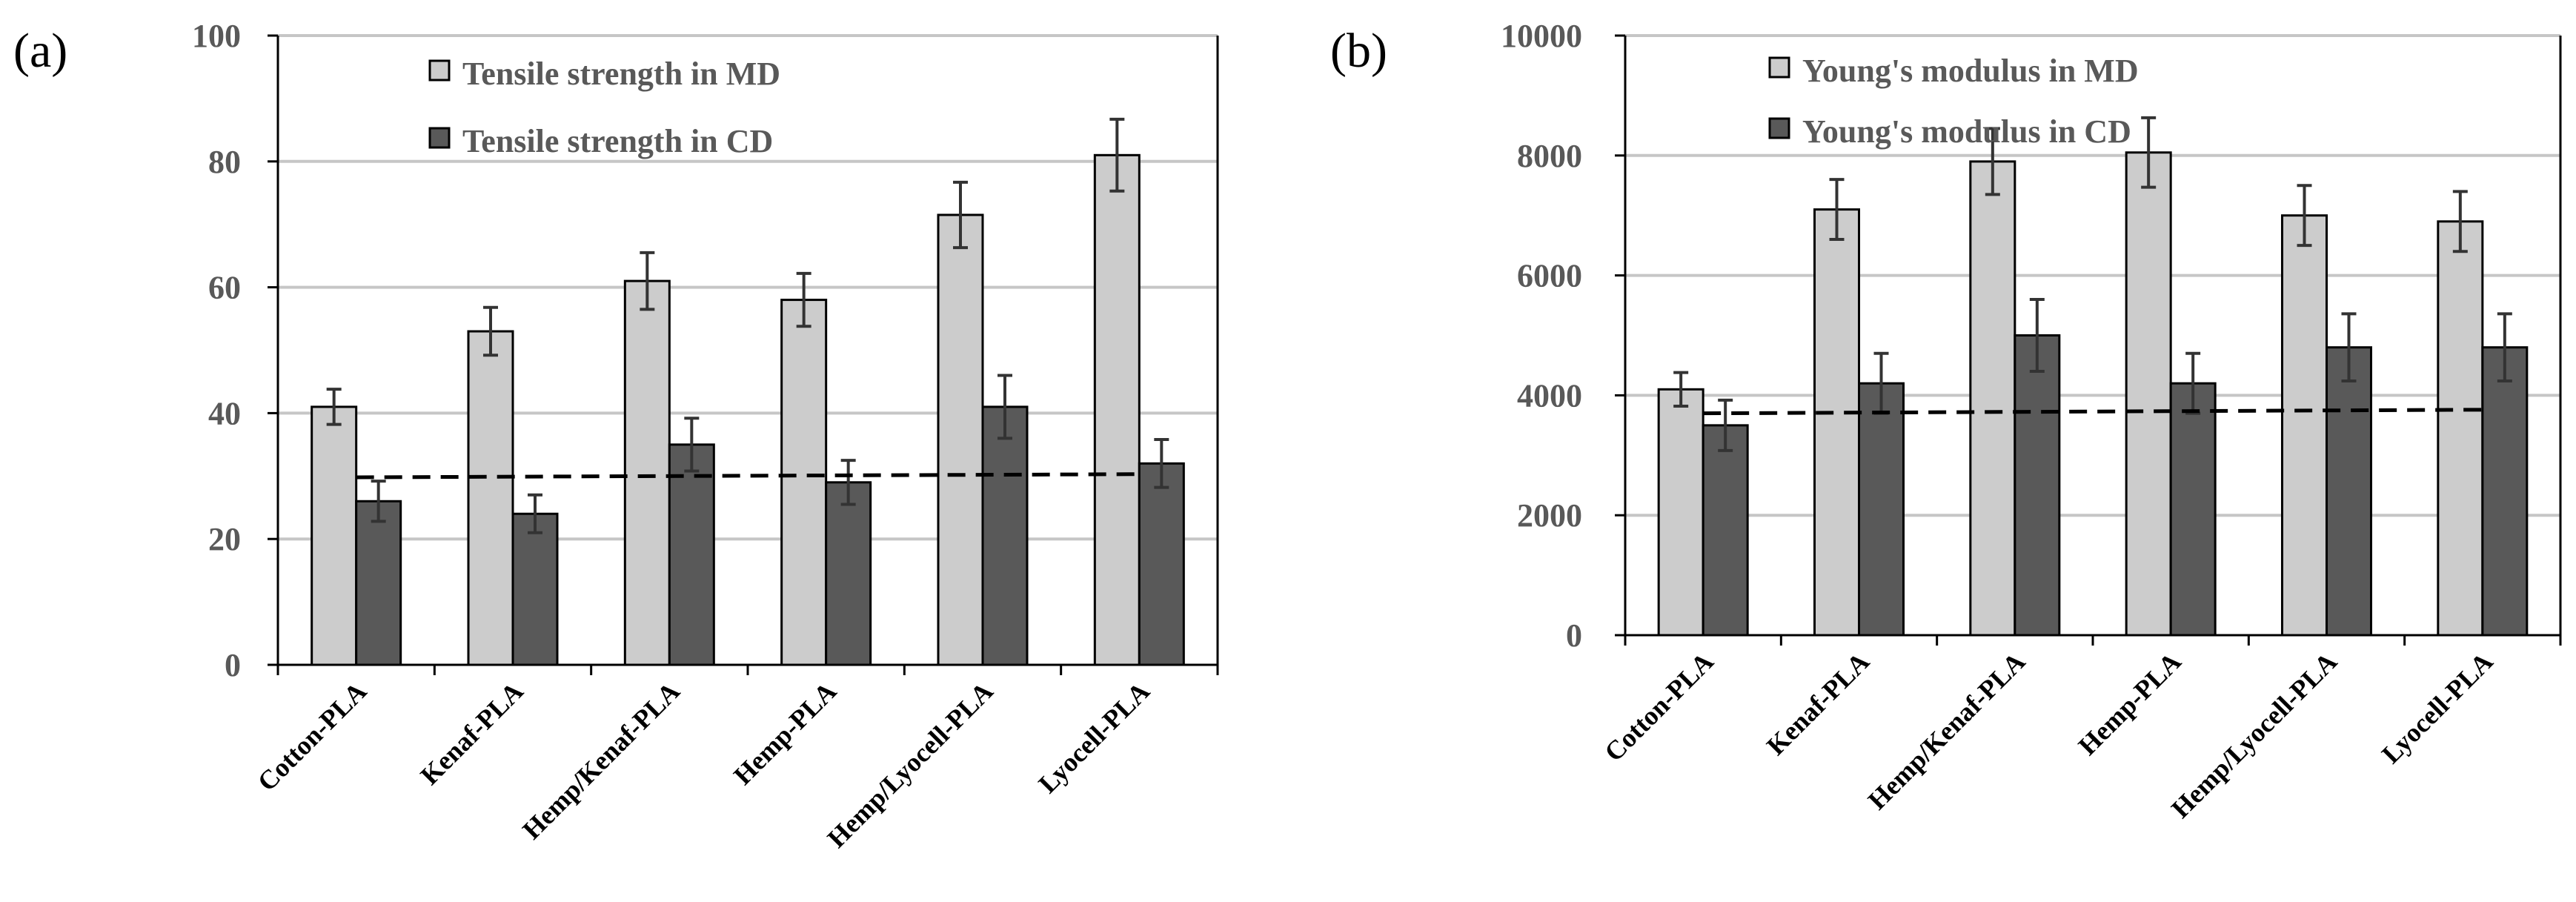 The image size is (2576, 902). What do you see at coordinates (1358, 51) in the screenshot?
I see `panel-label-b: (b)` at bounding box center [1358, 51].